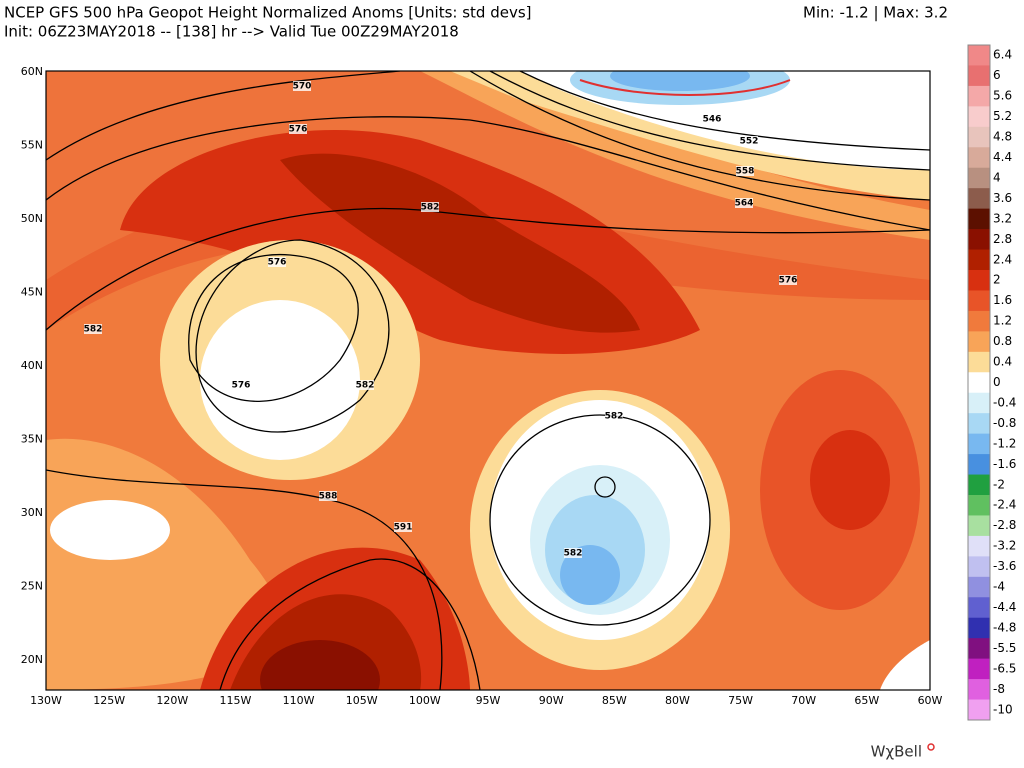  Describe the element at coordinates (1004, 668) in the screenshot. I see `colorbar-label: -6.5` at that location.